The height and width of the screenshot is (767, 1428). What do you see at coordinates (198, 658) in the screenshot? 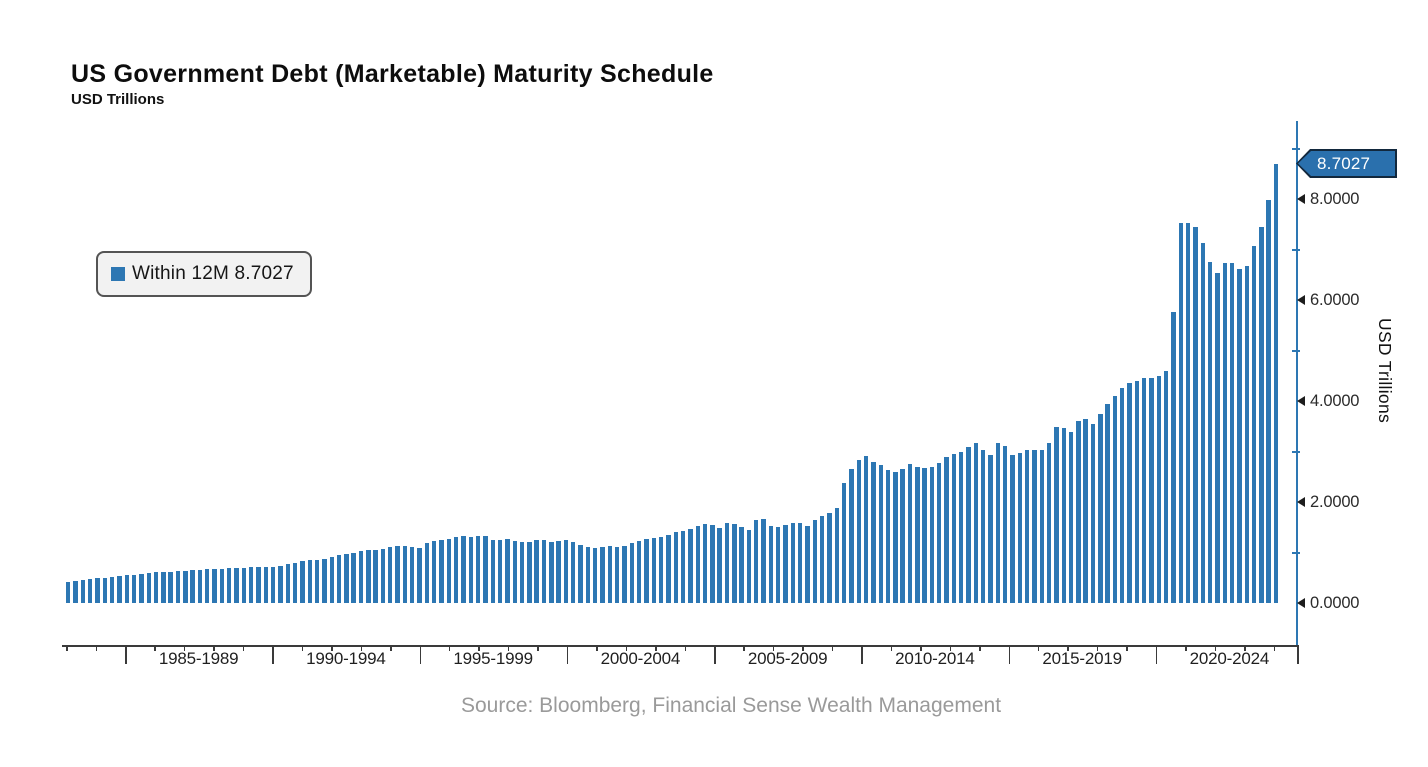
I see `x-group-label: 1985-1989` at bounding box center [198, 658].